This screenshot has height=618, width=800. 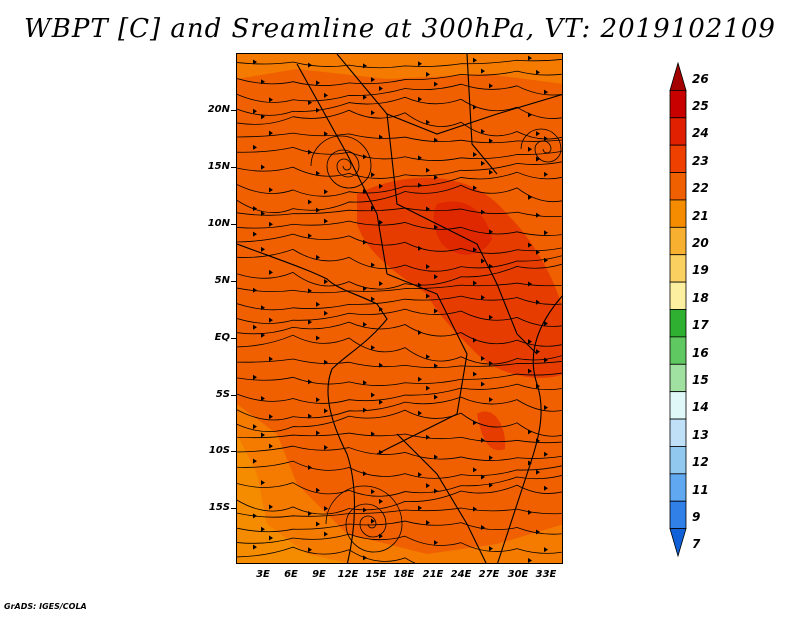 What do you see at coordinates (222, 394) in the screenshot?
I see `lat-label-5s: 5S` at bounding box center [222, 394].